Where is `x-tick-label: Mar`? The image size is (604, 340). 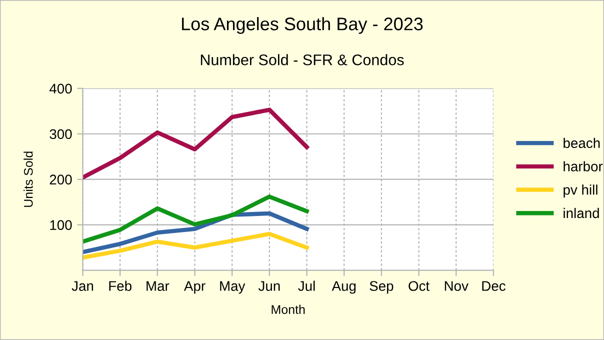
x-tick-label: Mar is located at coordinates (158, 286).